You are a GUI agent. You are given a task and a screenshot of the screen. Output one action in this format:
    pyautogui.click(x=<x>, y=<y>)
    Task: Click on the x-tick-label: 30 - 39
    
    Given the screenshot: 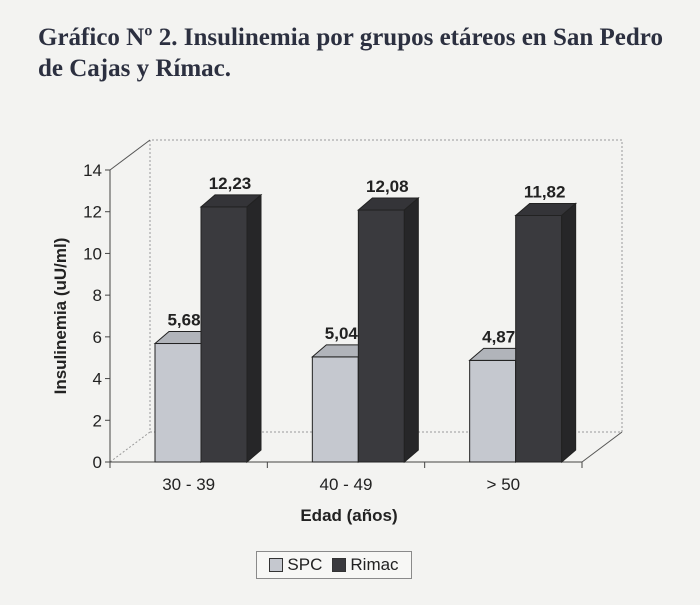 What is the action you would take?
    pyautogui.click(x=188, y=484)
    